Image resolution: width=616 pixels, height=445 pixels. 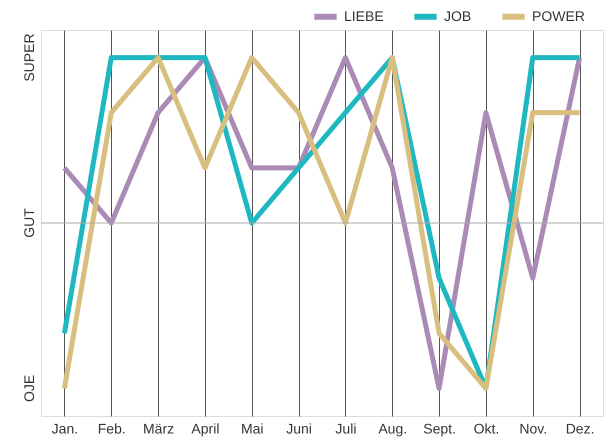 What do you see at coordinates (458, 16) in the screenshot?
I see `legend-label: JOB` at bounding box center [458, 16].